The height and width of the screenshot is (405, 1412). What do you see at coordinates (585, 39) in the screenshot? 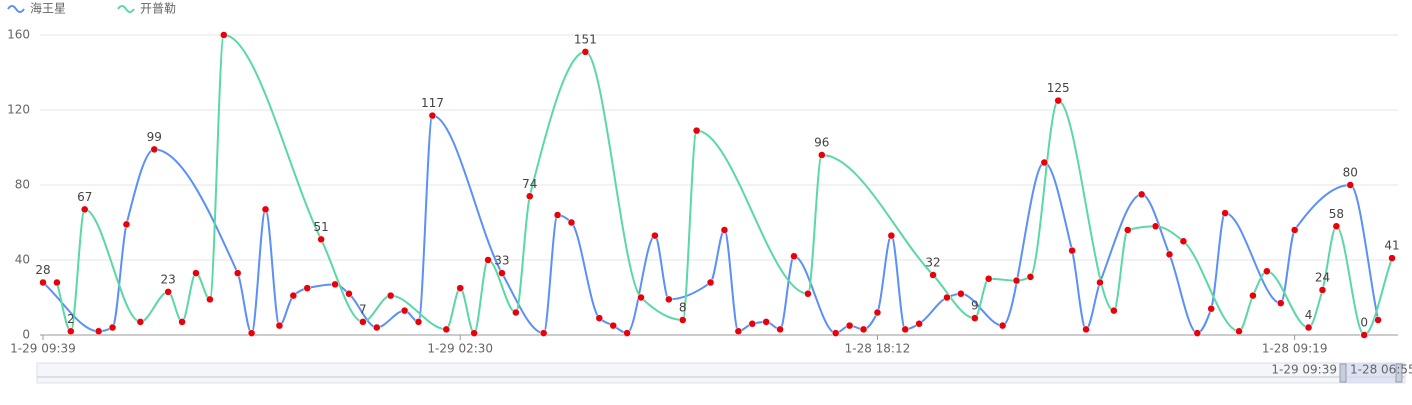
I see `data-label: 151` at bounding box center [585, 39].